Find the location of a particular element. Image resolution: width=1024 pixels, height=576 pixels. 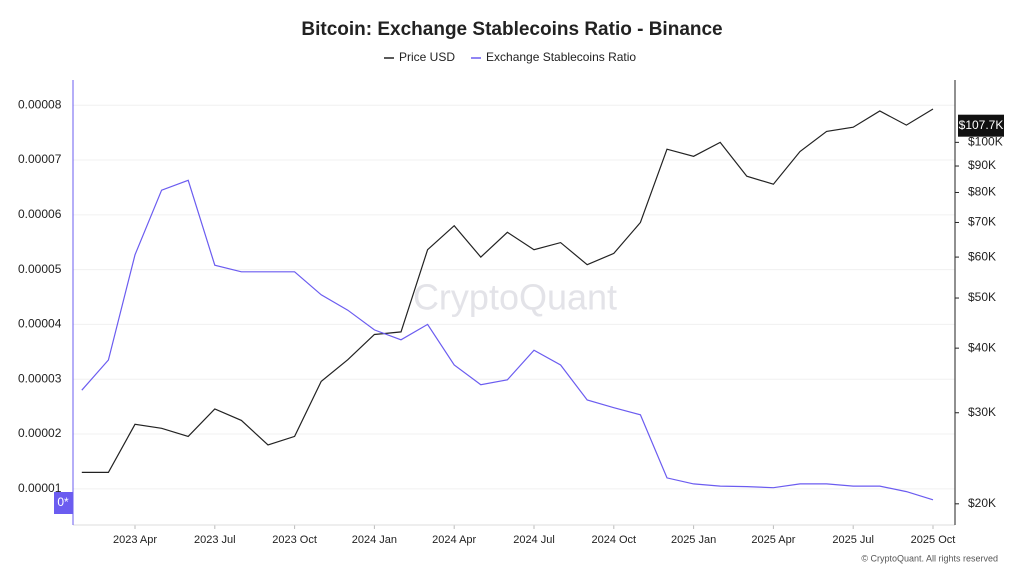

x-tick-label: 2025 Jul is located at coordinates (853, 540).